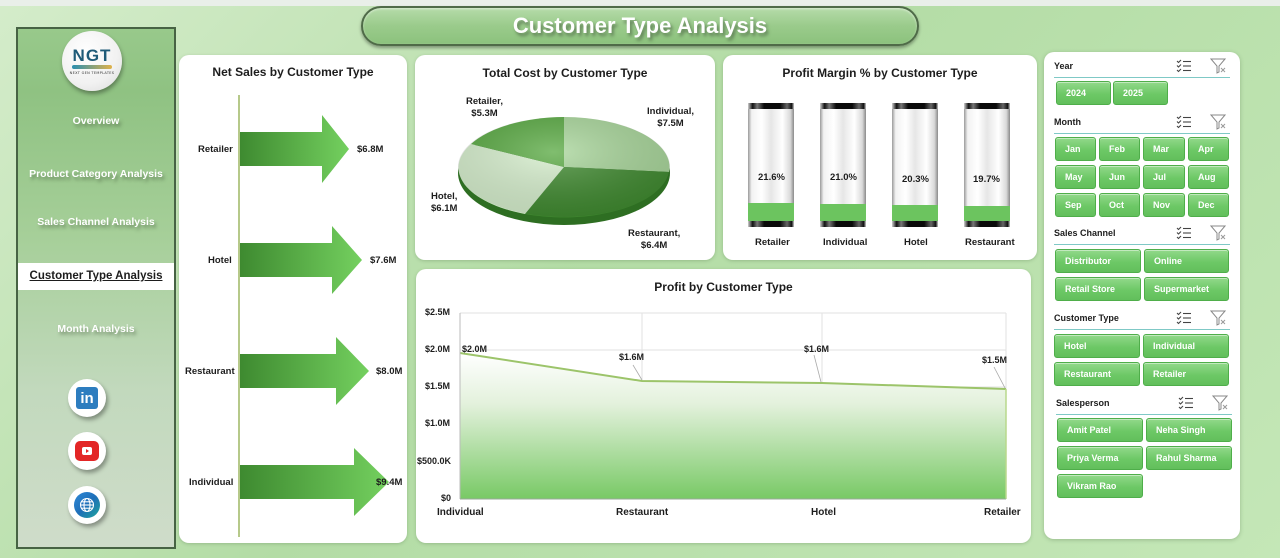  Describe the element at coordinates (880, 73) in the screenshot. I see `chart-title: Profit Margin % by Customer Type` at that location.